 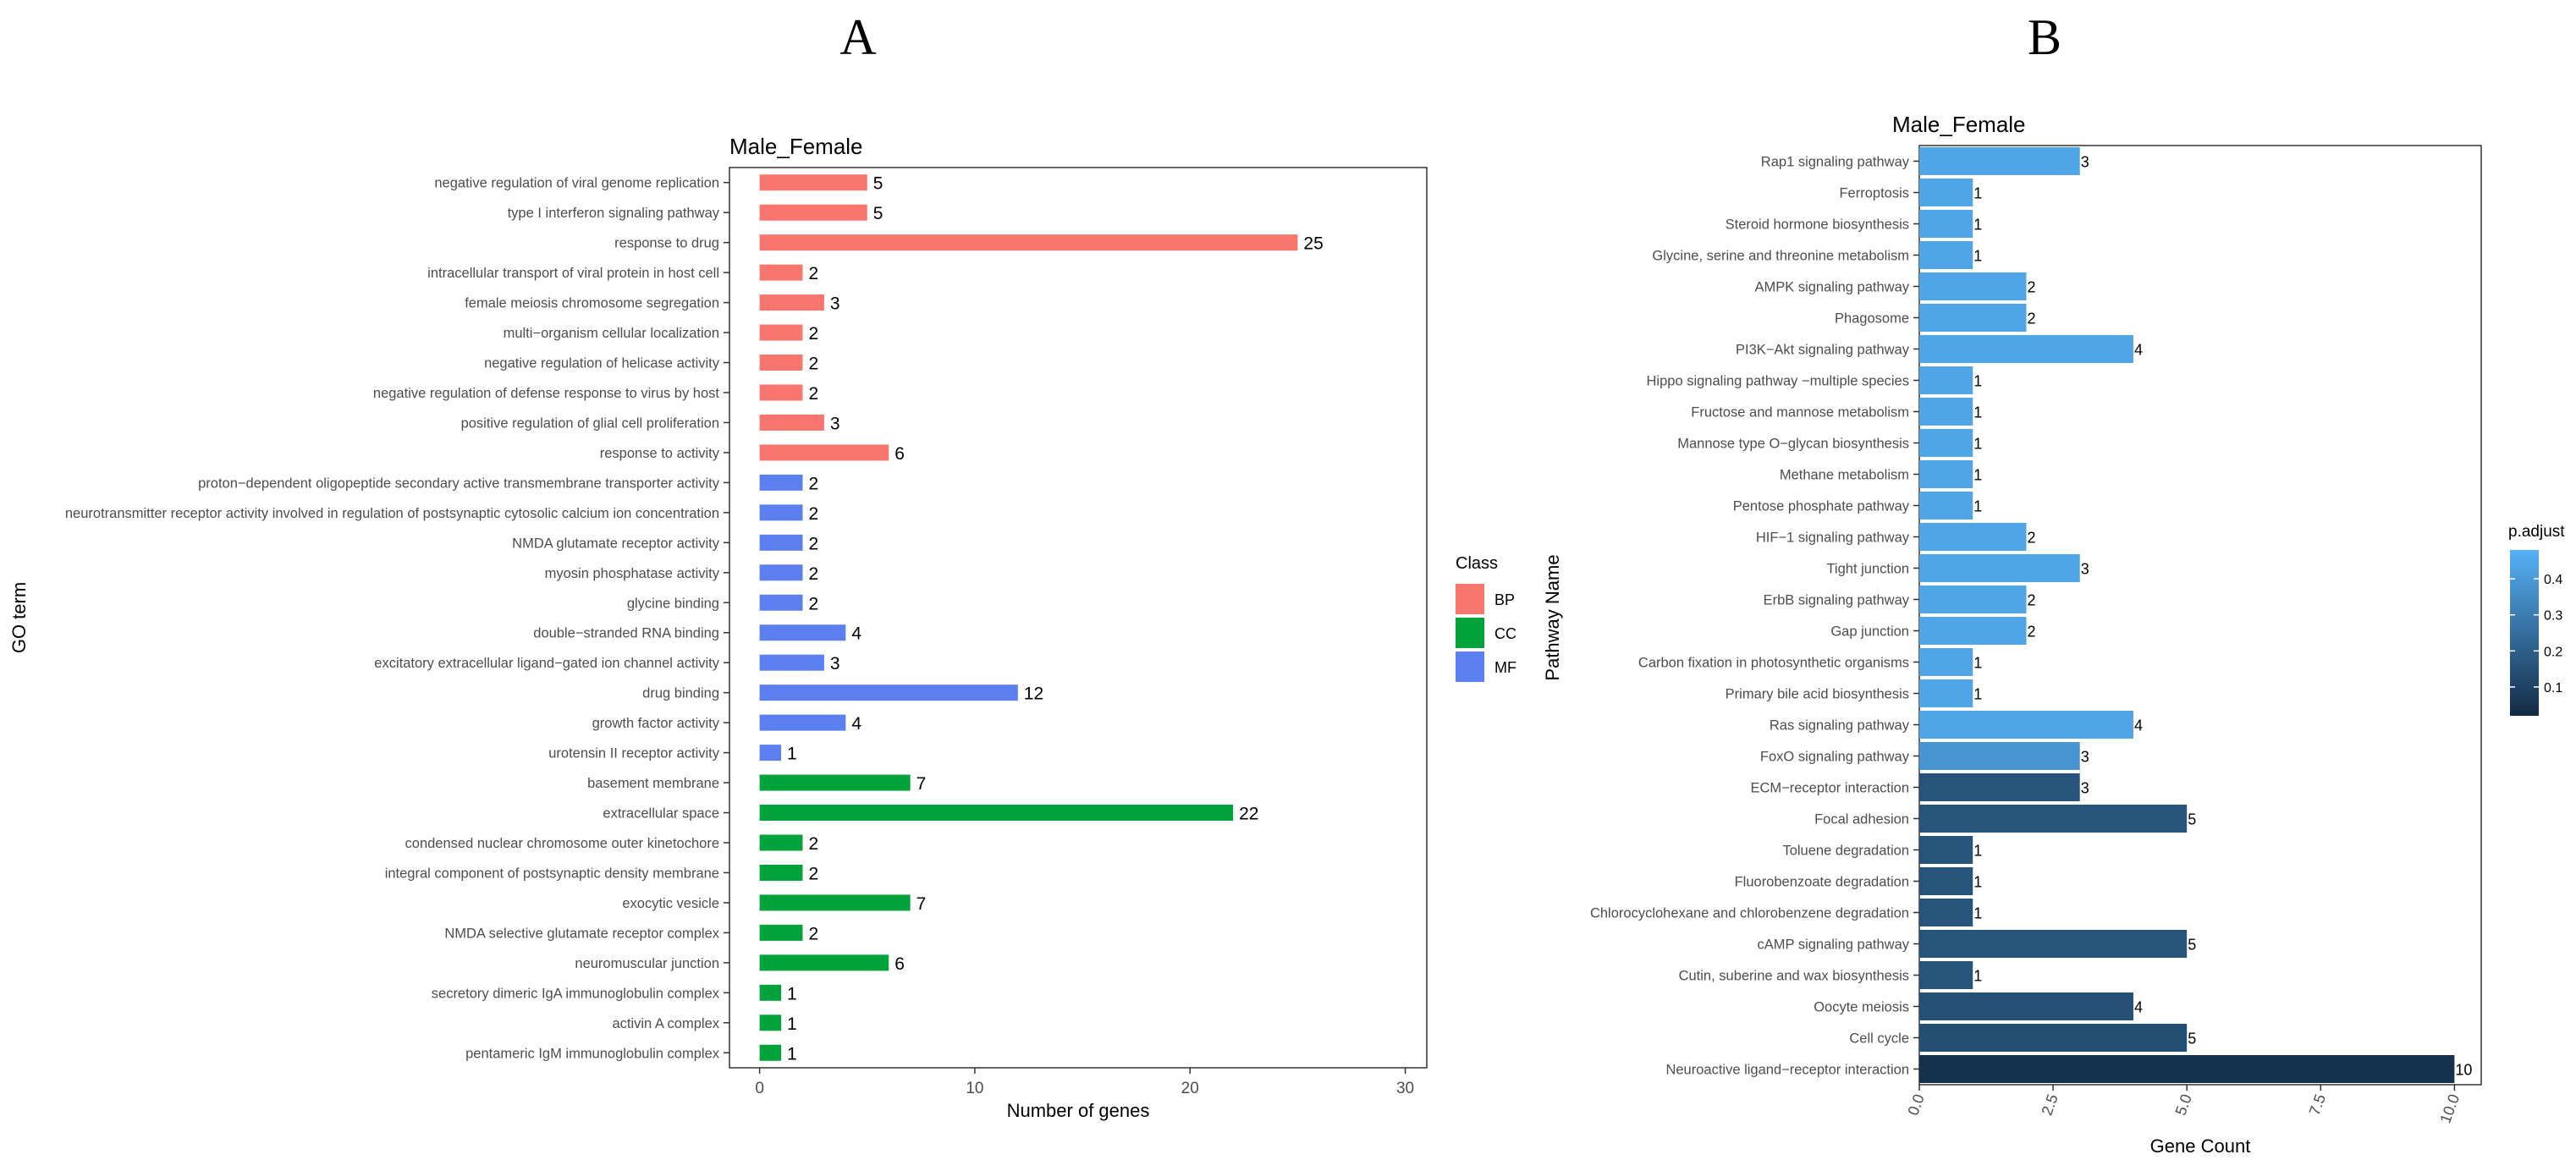 What do you see at coordinates (2553, 688) in the screenshot?
I see `colorbar-tick-label: 0.1` at bounding box center [2553, 688].